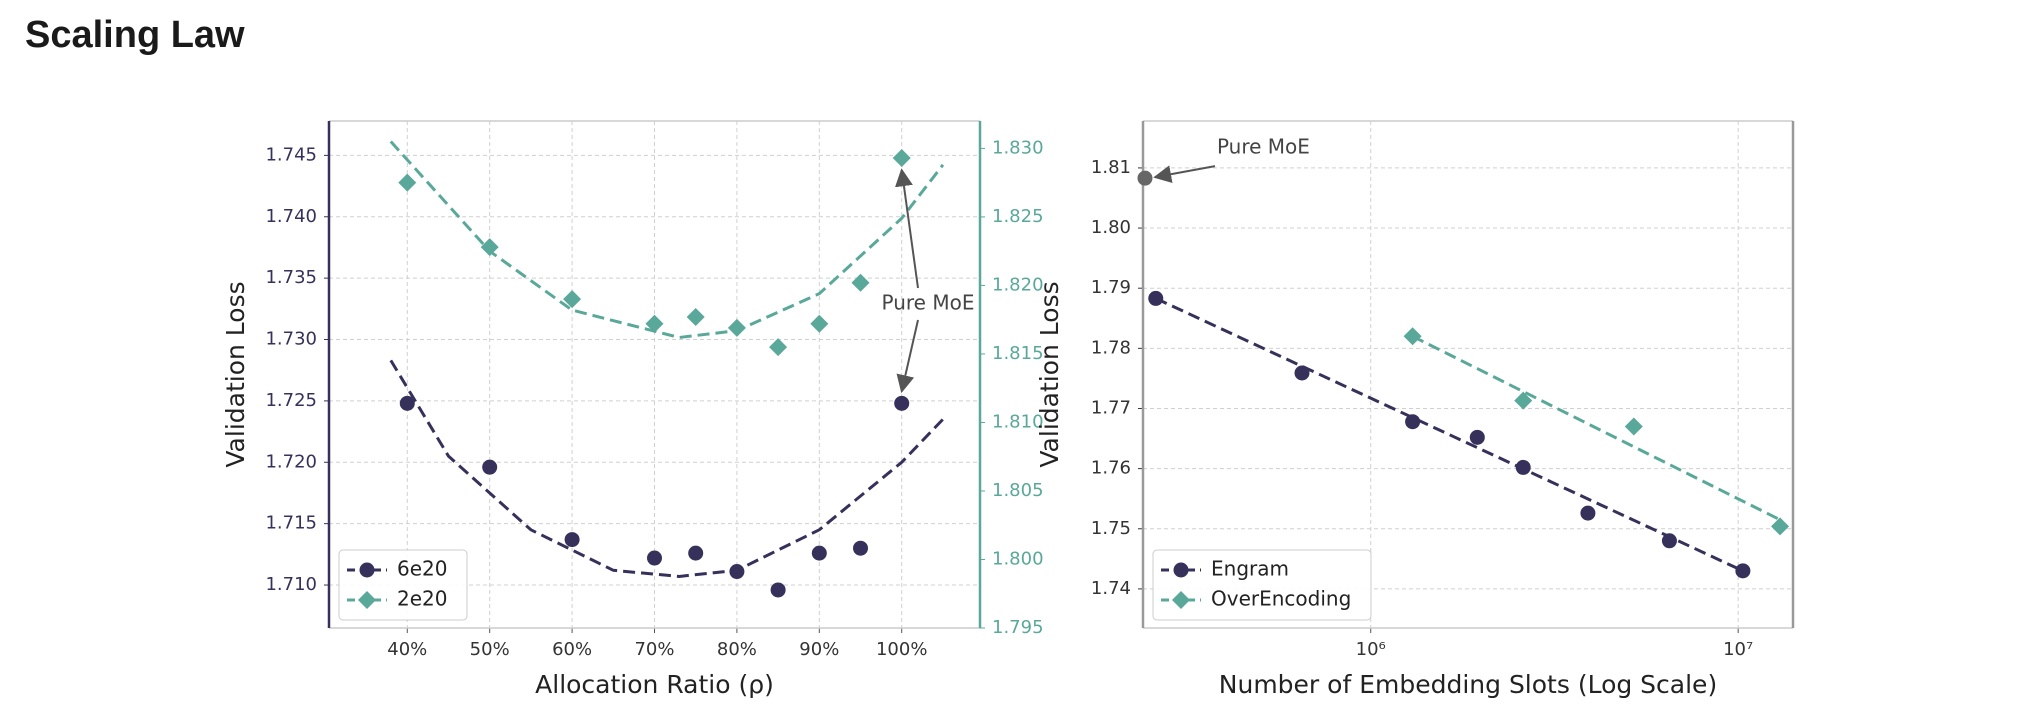  What do you see at coordinates (1018, 490) in the screenshot?
I see `y2-tick-label: 1.805` at bounding box center [1018, 490].